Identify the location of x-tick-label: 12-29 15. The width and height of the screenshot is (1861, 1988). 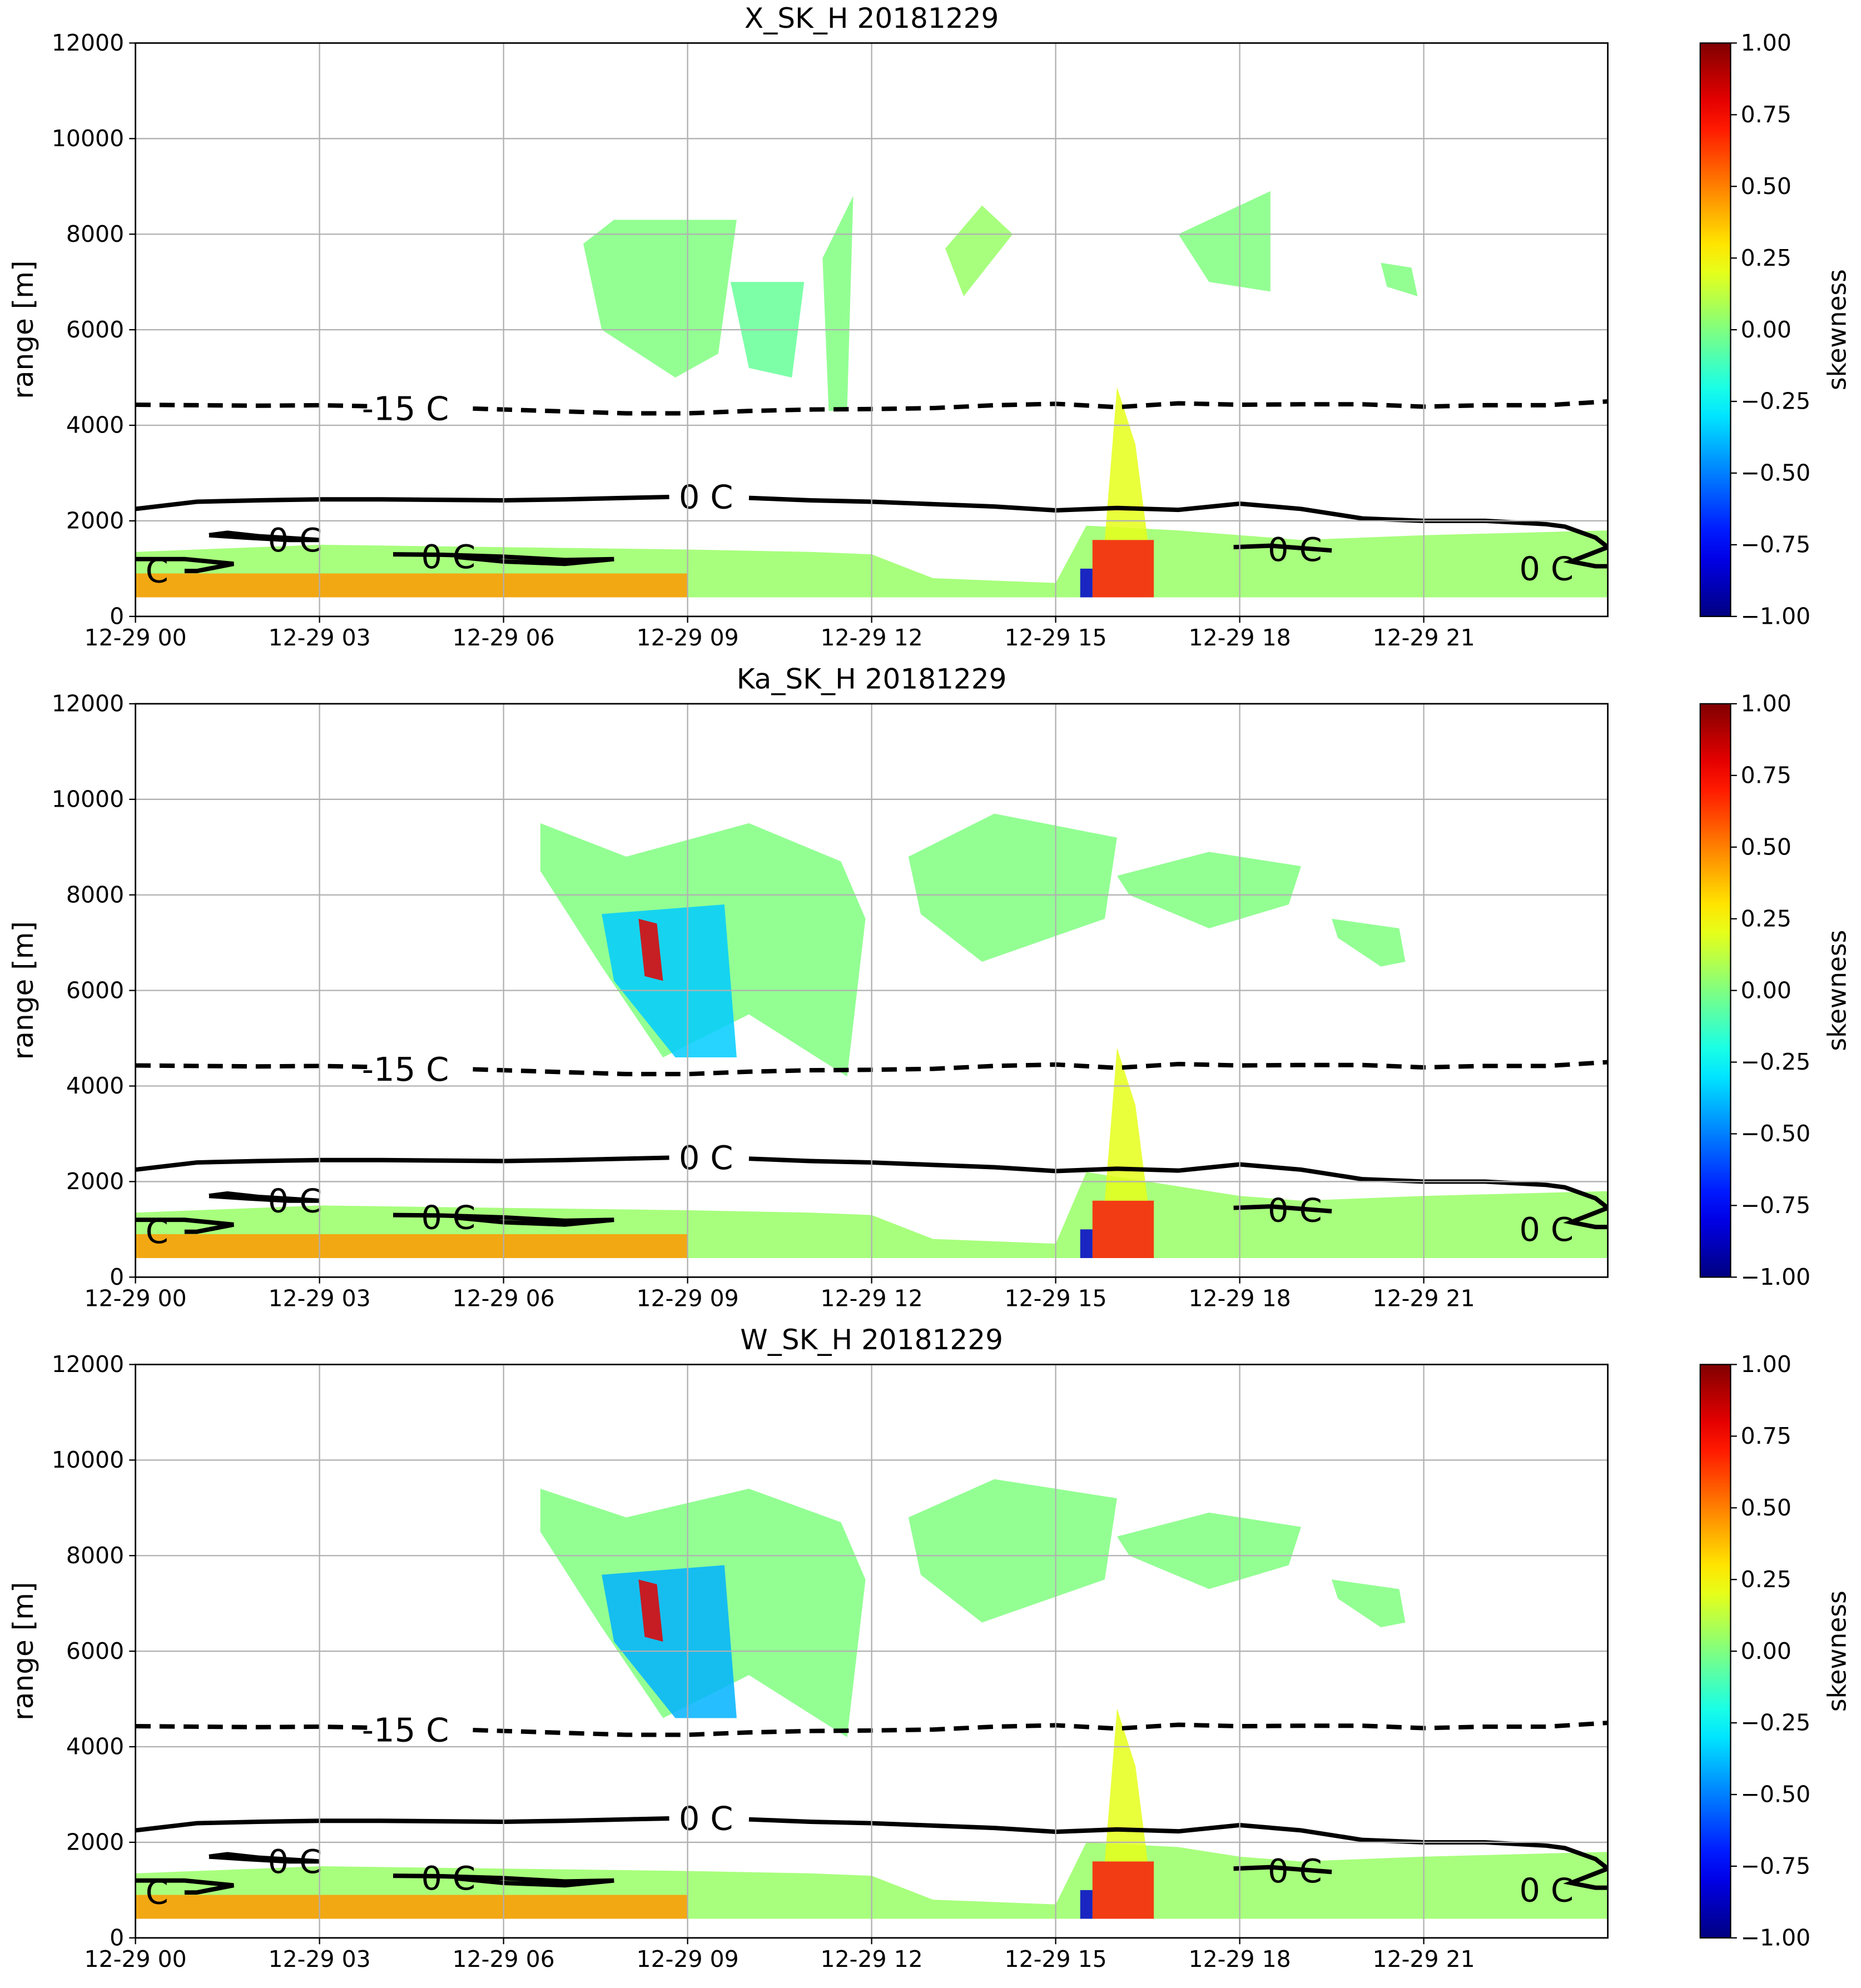
(1056, 637).